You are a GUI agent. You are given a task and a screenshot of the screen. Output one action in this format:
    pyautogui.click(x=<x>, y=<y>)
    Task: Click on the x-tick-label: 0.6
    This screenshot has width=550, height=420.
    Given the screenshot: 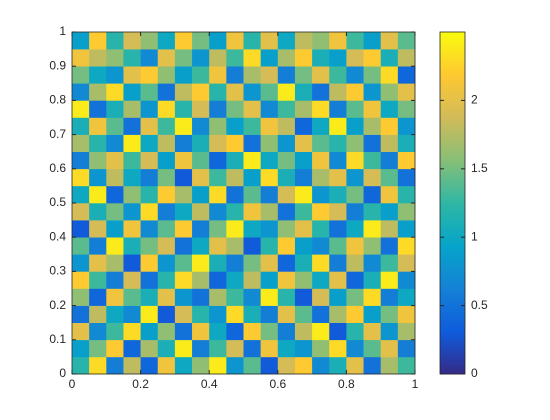 What is the action you would take?
    pyautogui.click(x=277, y=384)
    